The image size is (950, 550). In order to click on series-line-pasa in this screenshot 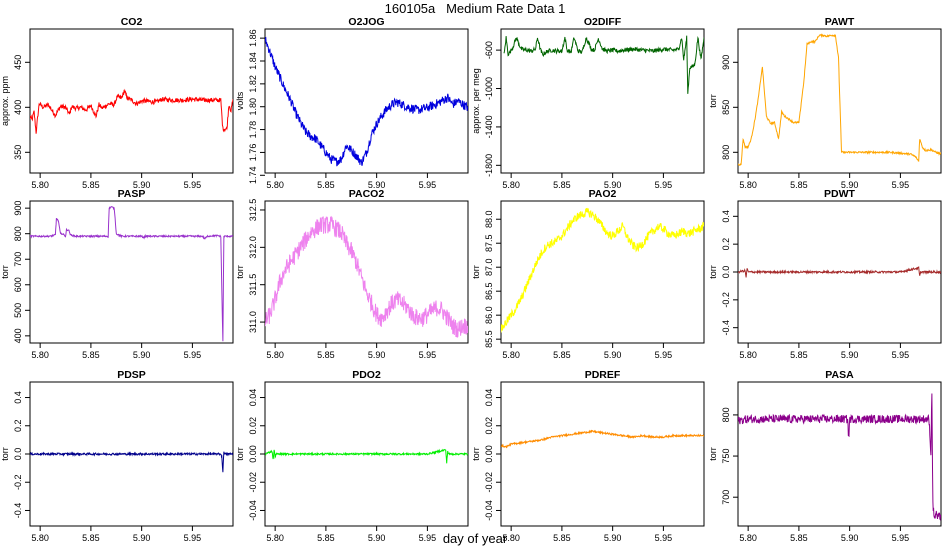, I will do `click(839, 457)`.